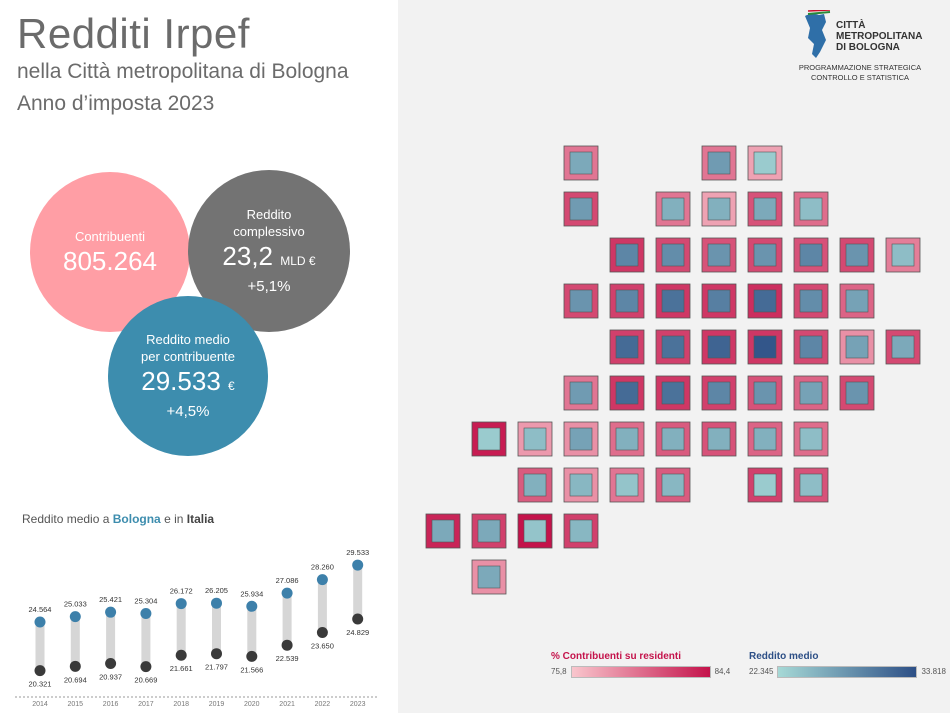  Describe the element at coordinates (188, 356) in the screenshot. I see `reddito-medio-label-2: per contribuente` at that location.